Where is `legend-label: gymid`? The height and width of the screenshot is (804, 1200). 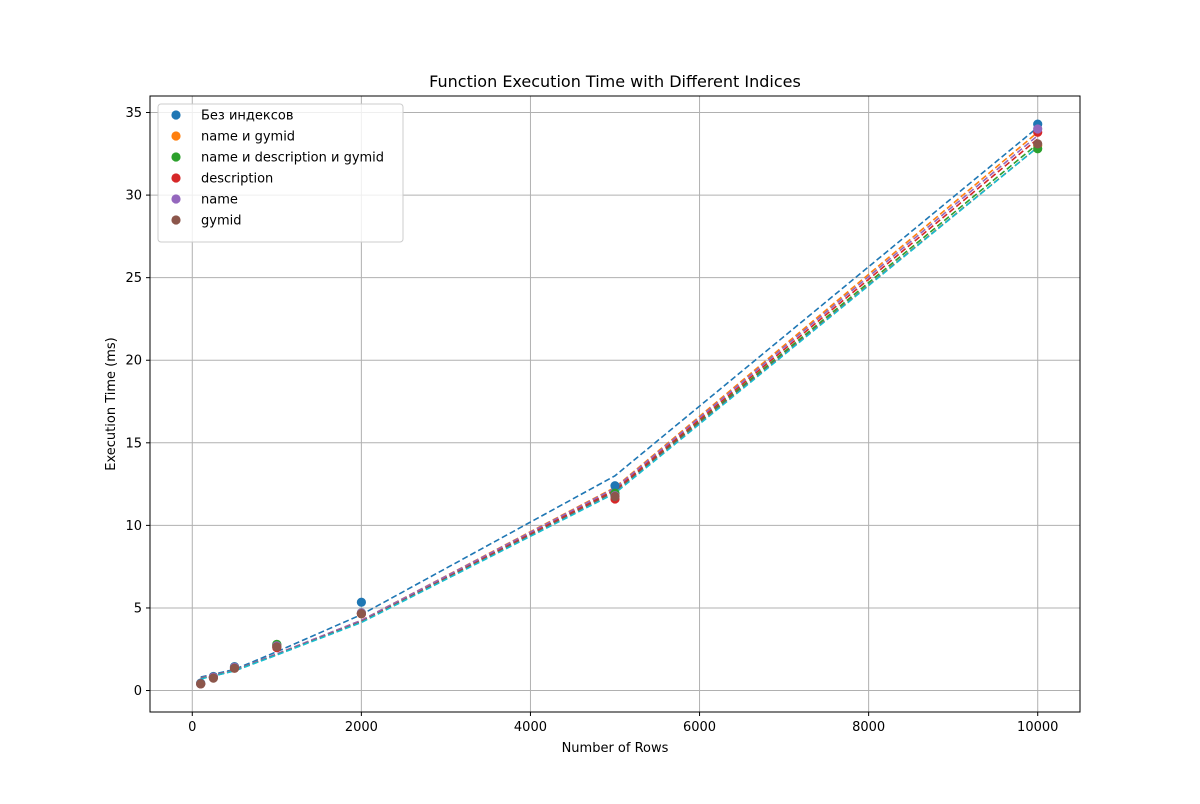
legend-label: gymid is located at coordinates (221, 221).